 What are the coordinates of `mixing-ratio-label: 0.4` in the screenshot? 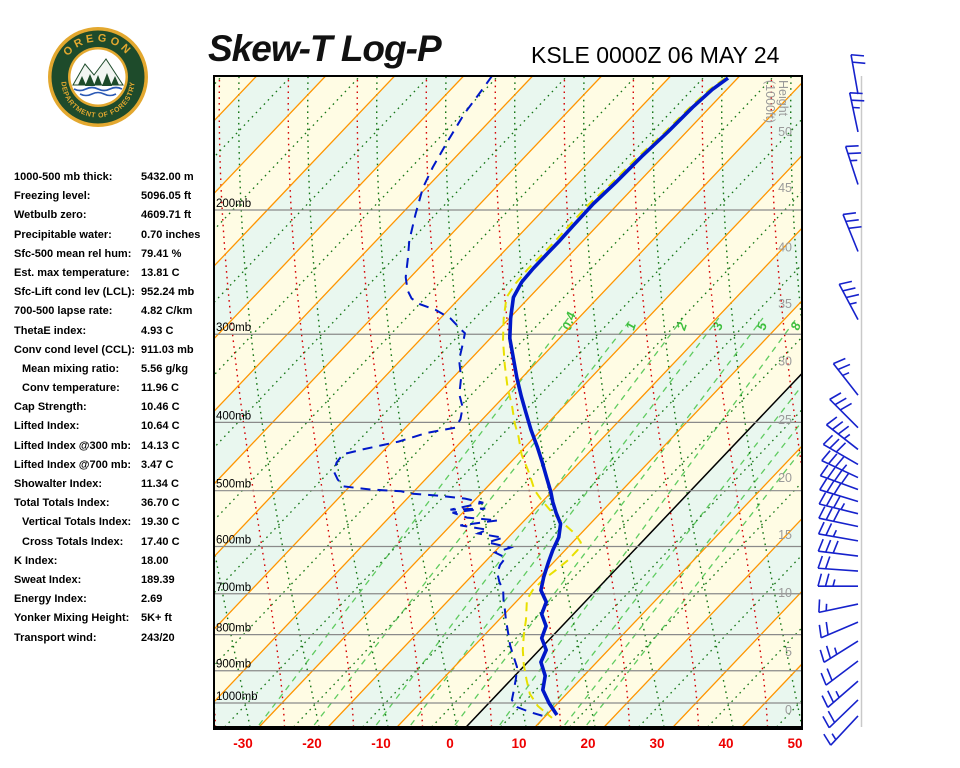 It's located at (569, 320).